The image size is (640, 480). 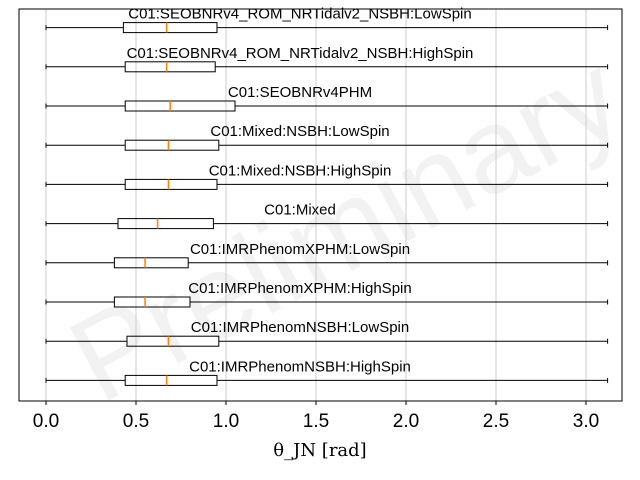 What do you see at coordinates (496, 421) in the screenshot?
I see `x-tick-label: 2.5` at bounding box center [496, 421].